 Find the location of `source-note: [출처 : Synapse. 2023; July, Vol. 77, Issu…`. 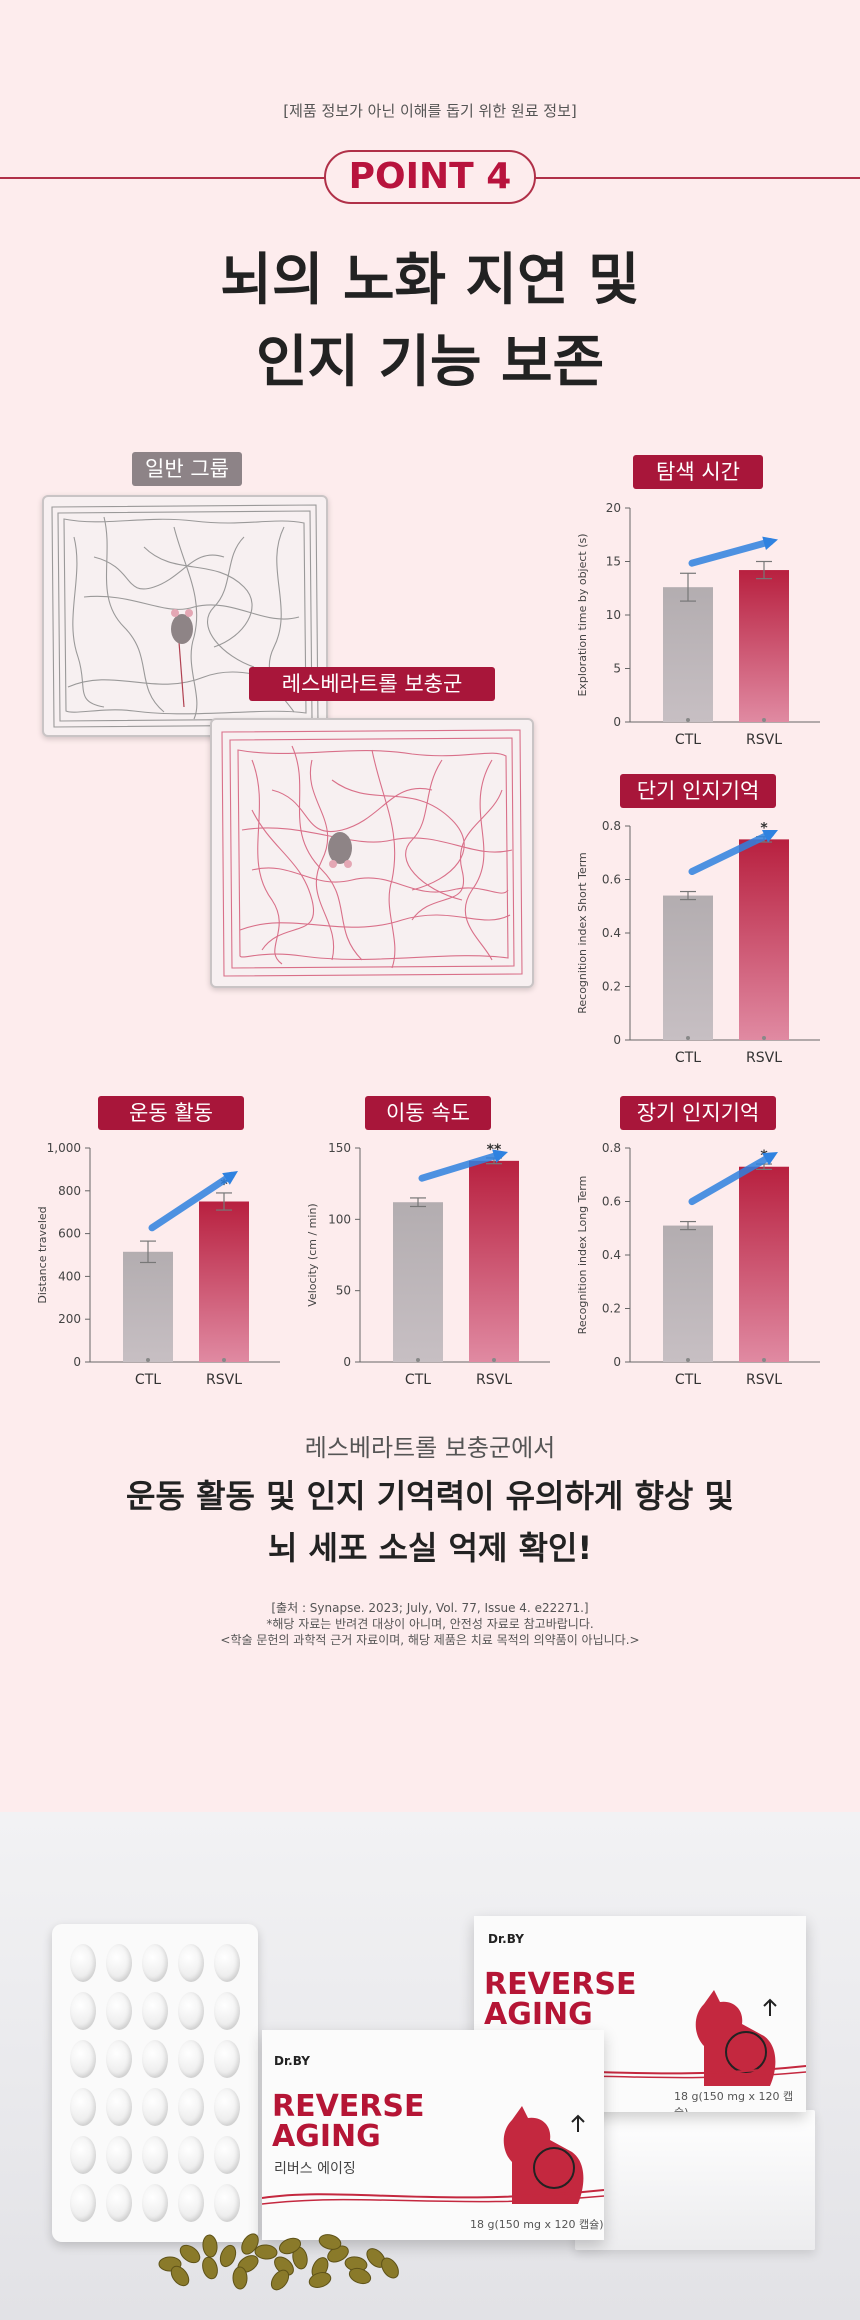

source-note: [출처 : Synapse. 2023; July, Vol. 77, Issu… is located at coordinates (430, 1624).